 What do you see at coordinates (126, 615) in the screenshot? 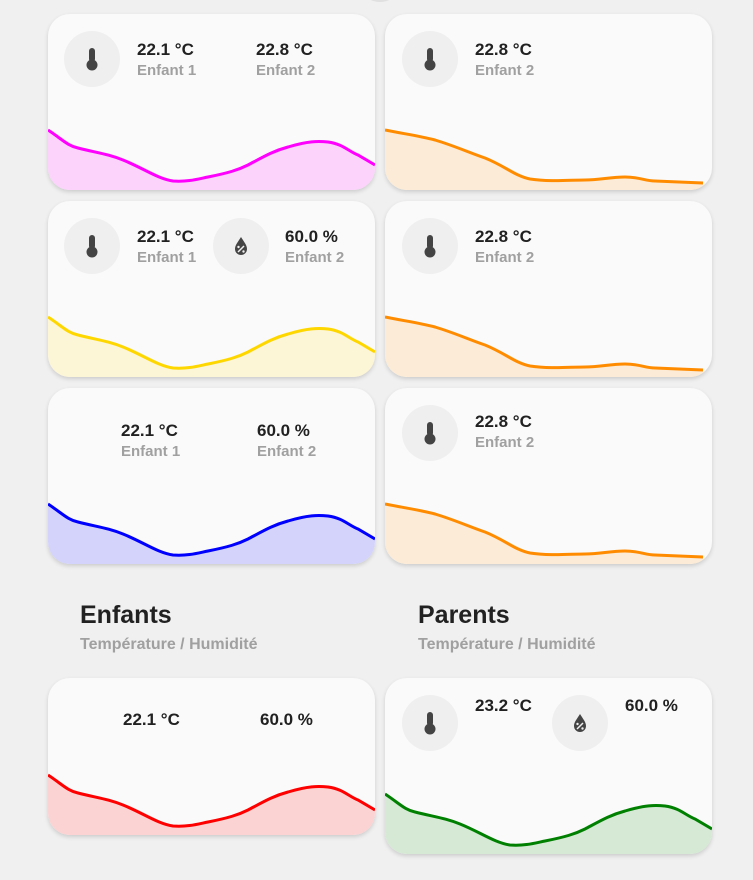
I see `section-title-enfants: Enfants` at bounding box center [126, 615].